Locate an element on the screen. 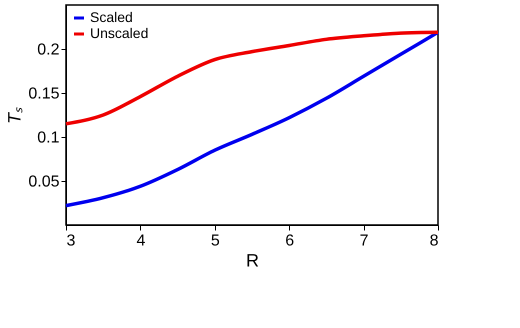  x-tick-label: 5 is located at coordinates (215, 241).